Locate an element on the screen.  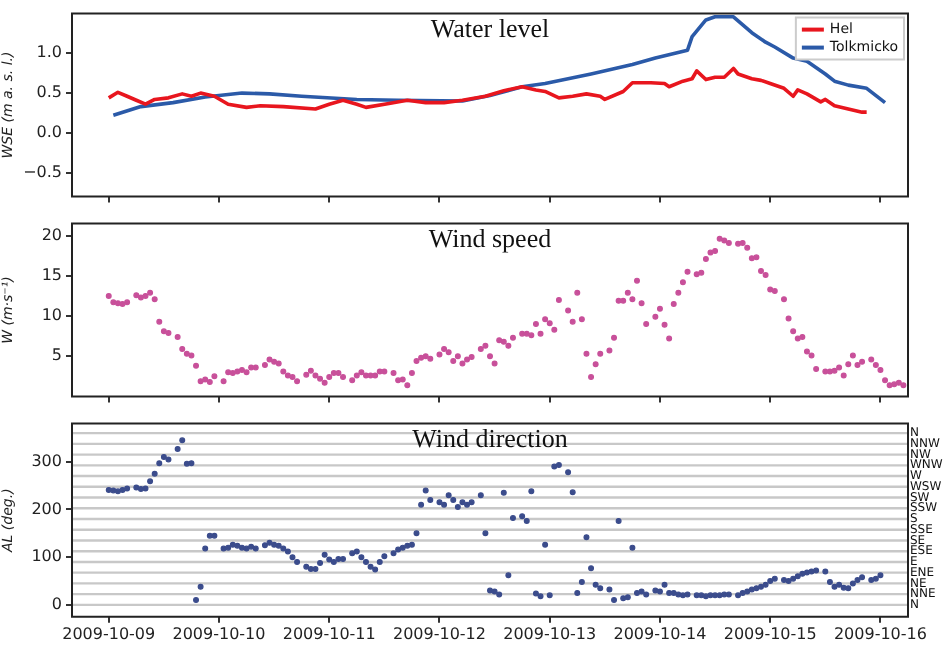
y-tick-label: 20 is located at coordinates (51, 234).